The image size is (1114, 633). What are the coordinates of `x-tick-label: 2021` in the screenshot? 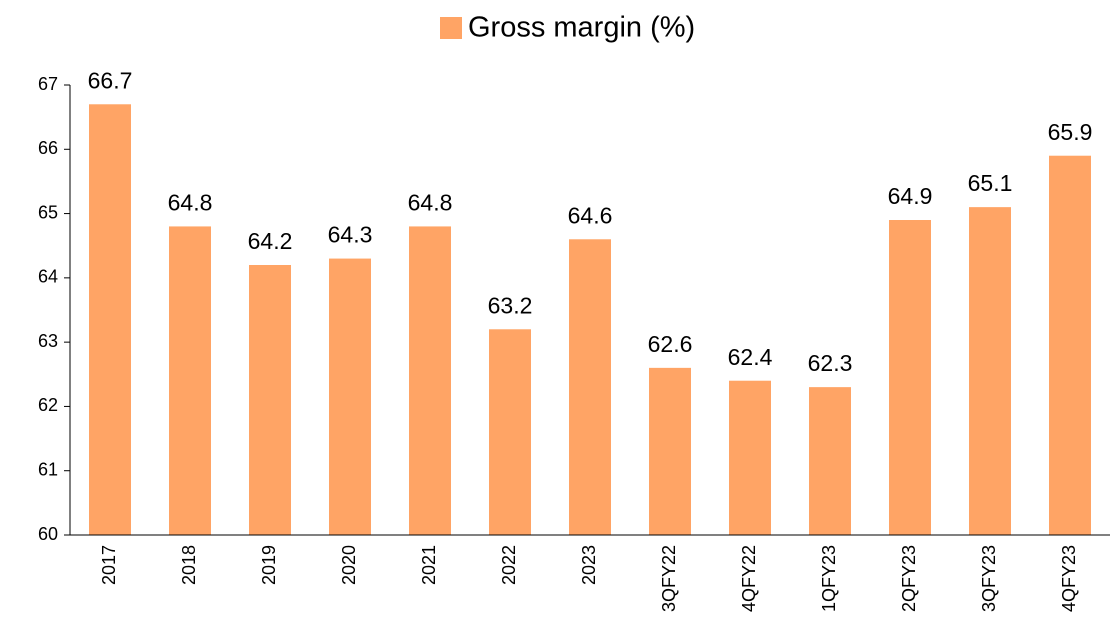 It's located at (429, 565).